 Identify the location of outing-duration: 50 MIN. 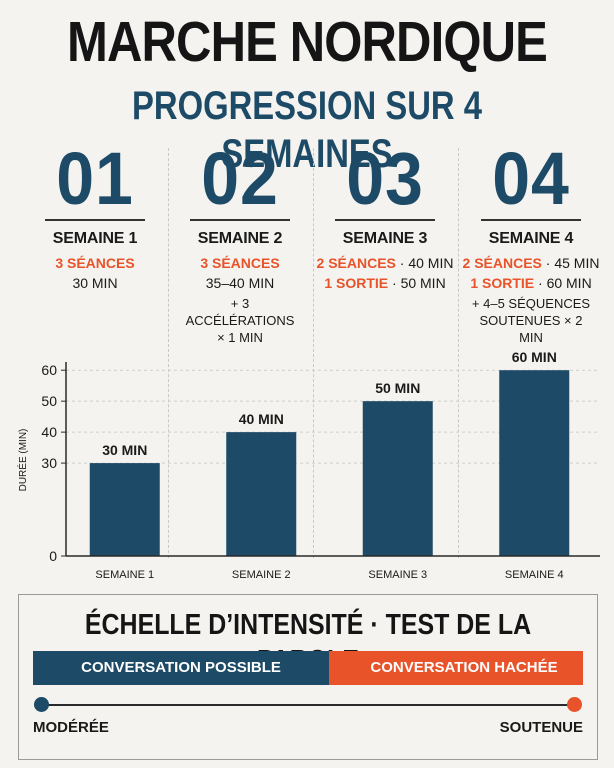
(423, 283).